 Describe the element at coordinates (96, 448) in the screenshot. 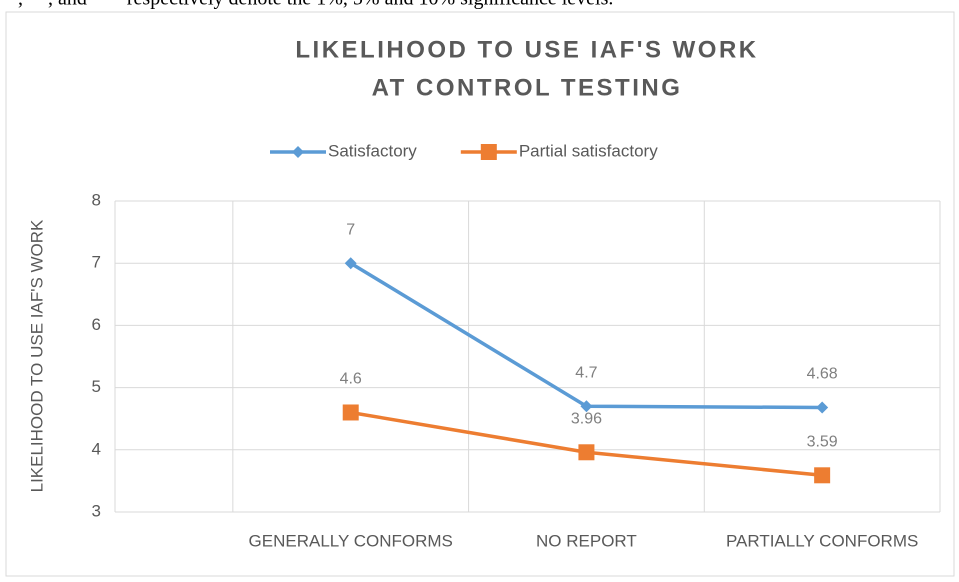

I see `y-tick-label: 4` at that location.